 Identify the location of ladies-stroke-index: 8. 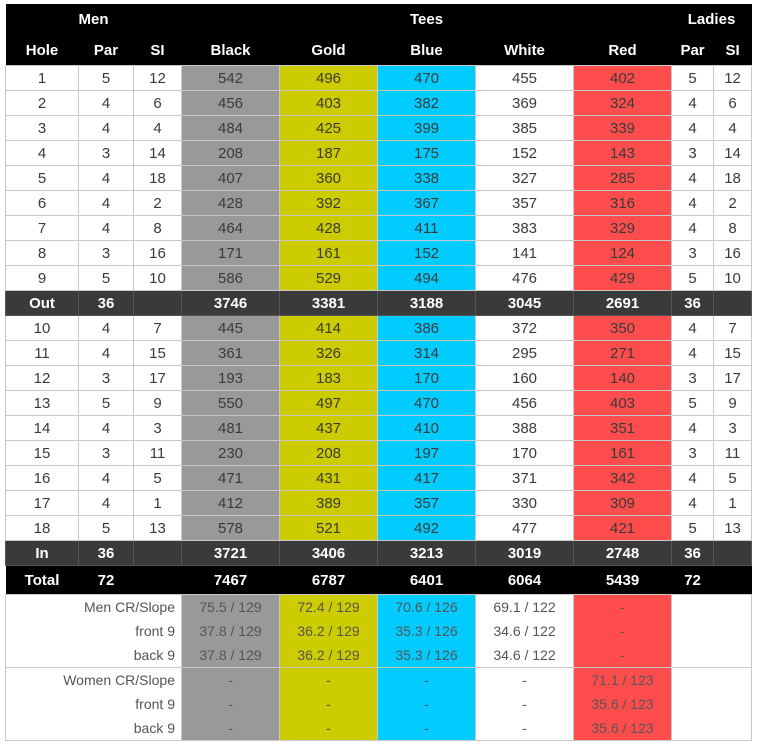
(733, 228).